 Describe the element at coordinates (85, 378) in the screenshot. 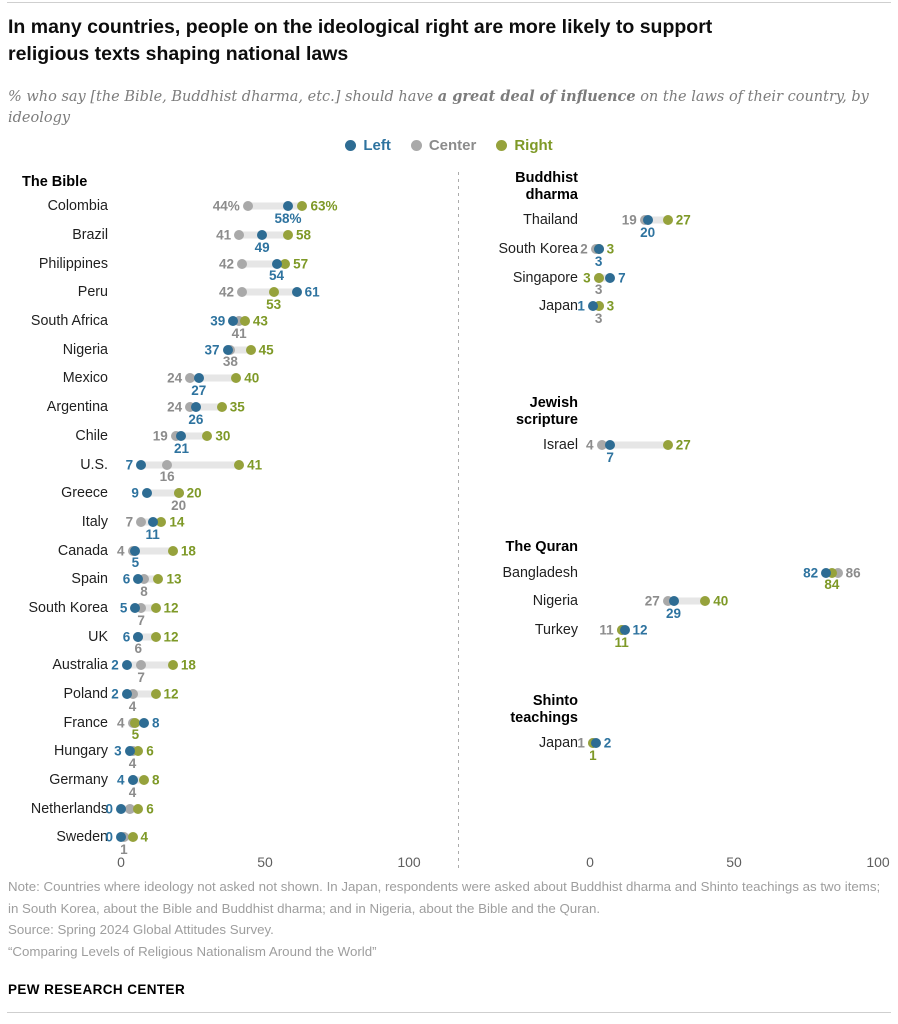

I see `country-label: Mexico` at that location.